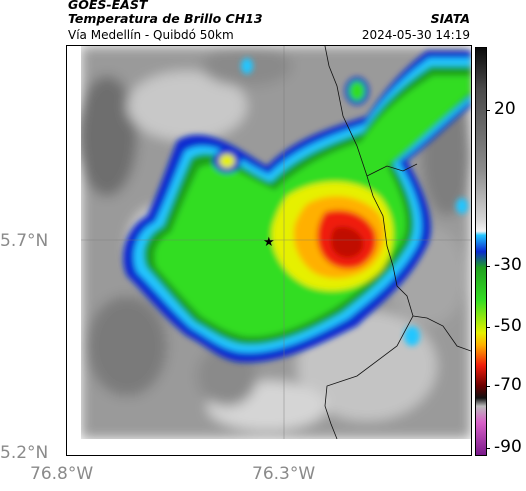 This screenshot has height=491, width=526. Describe the element at coordinates (24, 241) in the screenshot. I see `lat-label-5-7: 5.7°N` at that location.